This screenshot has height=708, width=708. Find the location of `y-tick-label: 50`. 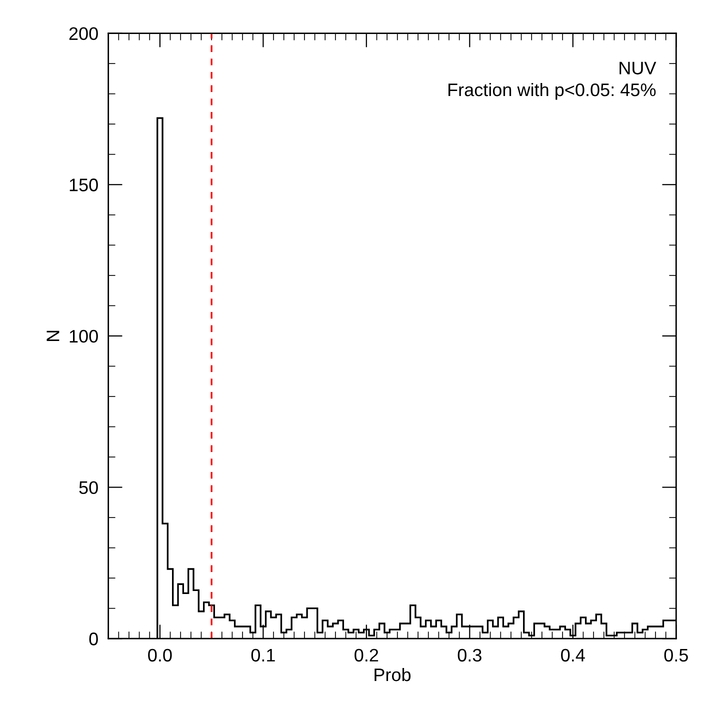

y-tick-label: 50 is located at coordinates (88, 487).